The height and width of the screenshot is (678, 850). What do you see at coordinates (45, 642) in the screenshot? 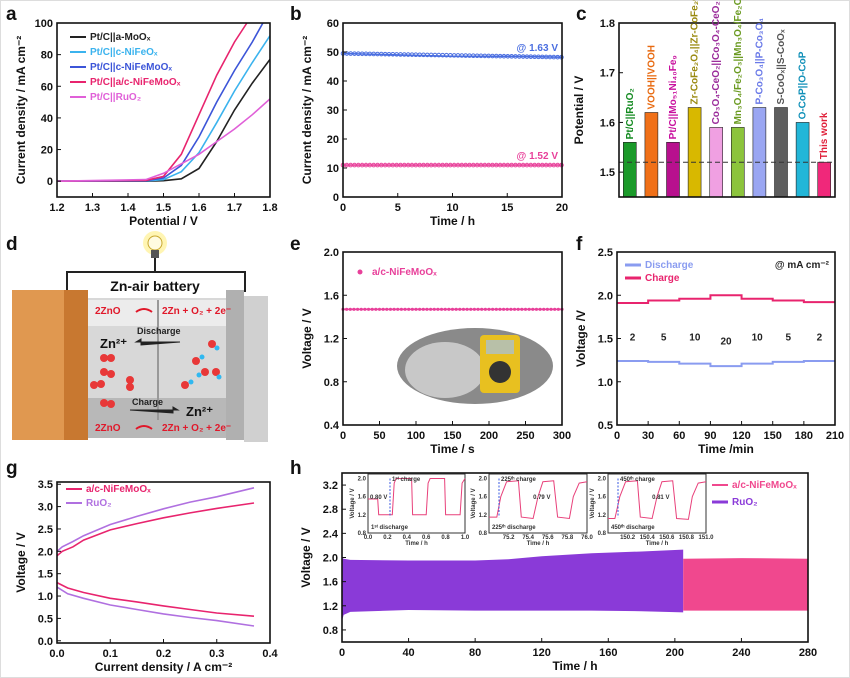
I see `y-tick-label: 0.0` at bounding box center [45, 642].